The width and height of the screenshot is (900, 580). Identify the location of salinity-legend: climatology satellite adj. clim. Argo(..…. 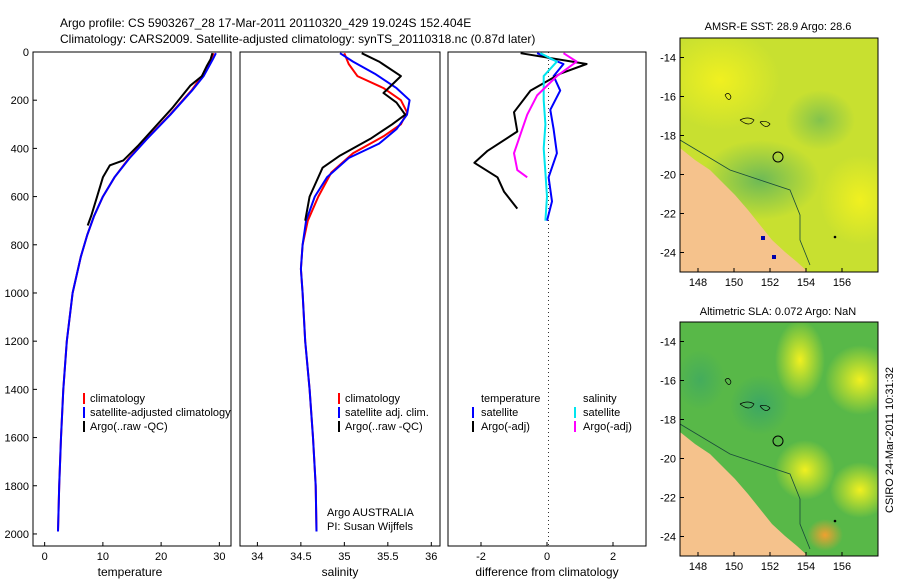
(383, 413).